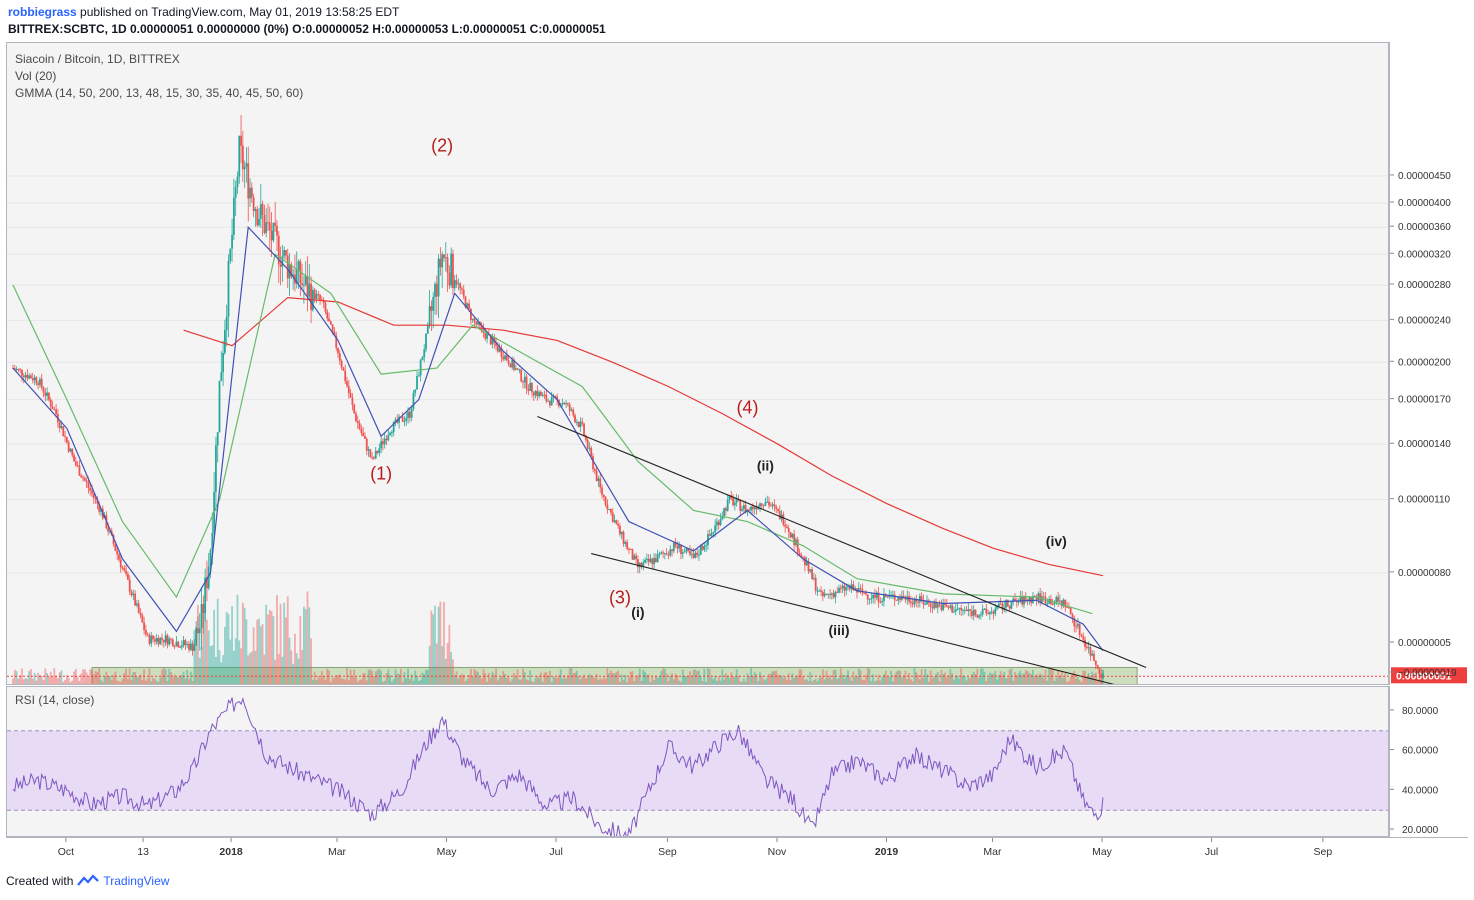 This screenshot has width=1474, height=900. Describe the element at coordinates (1428, 761) in the screenshot. I see `rsi-axis: 80.0000 60.0000 40.0000 20.0000` at that location.